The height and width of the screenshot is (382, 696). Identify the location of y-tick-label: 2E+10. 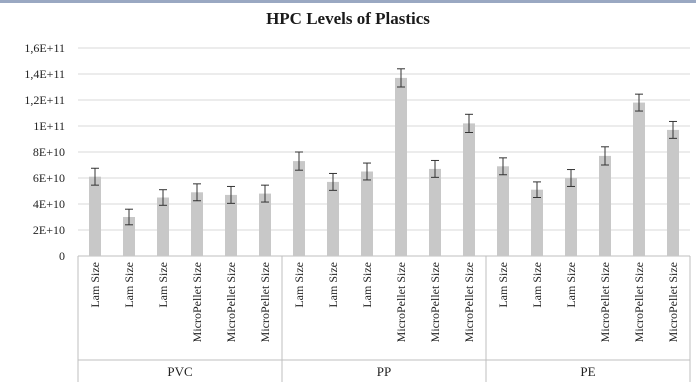
(49, 230).